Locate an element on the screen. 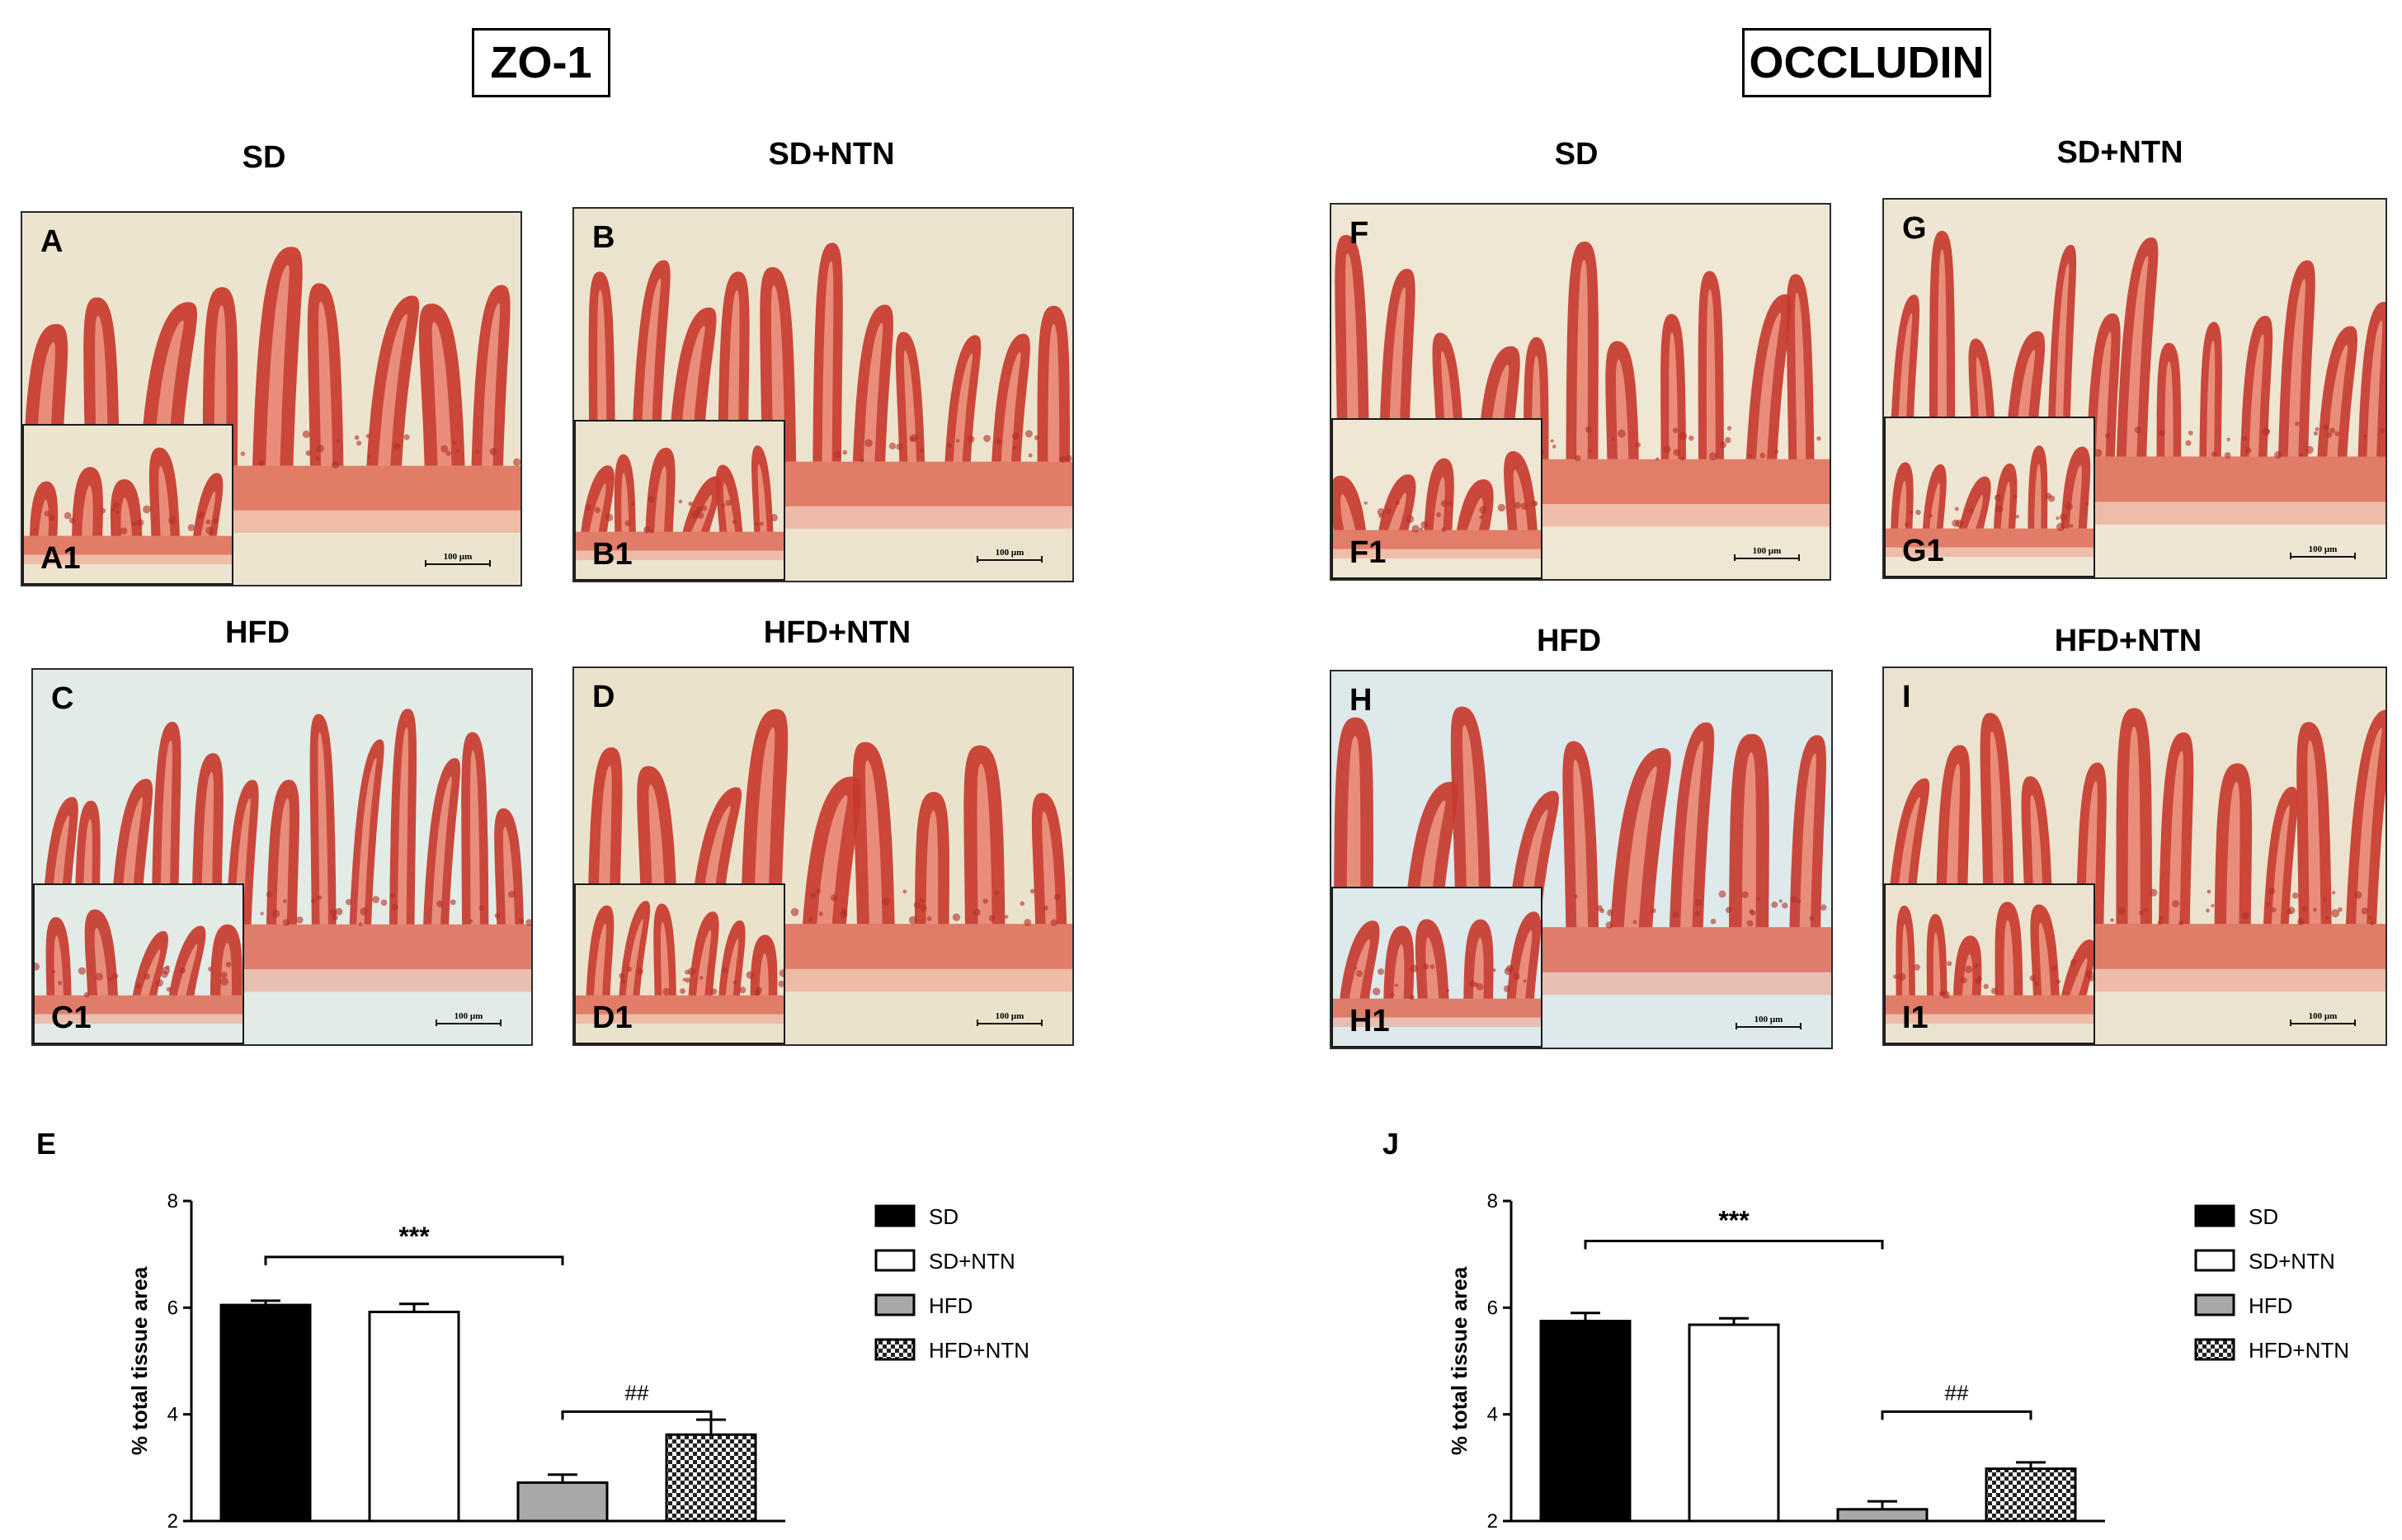  panel-letter: I is located at coordinates (1906, 697).